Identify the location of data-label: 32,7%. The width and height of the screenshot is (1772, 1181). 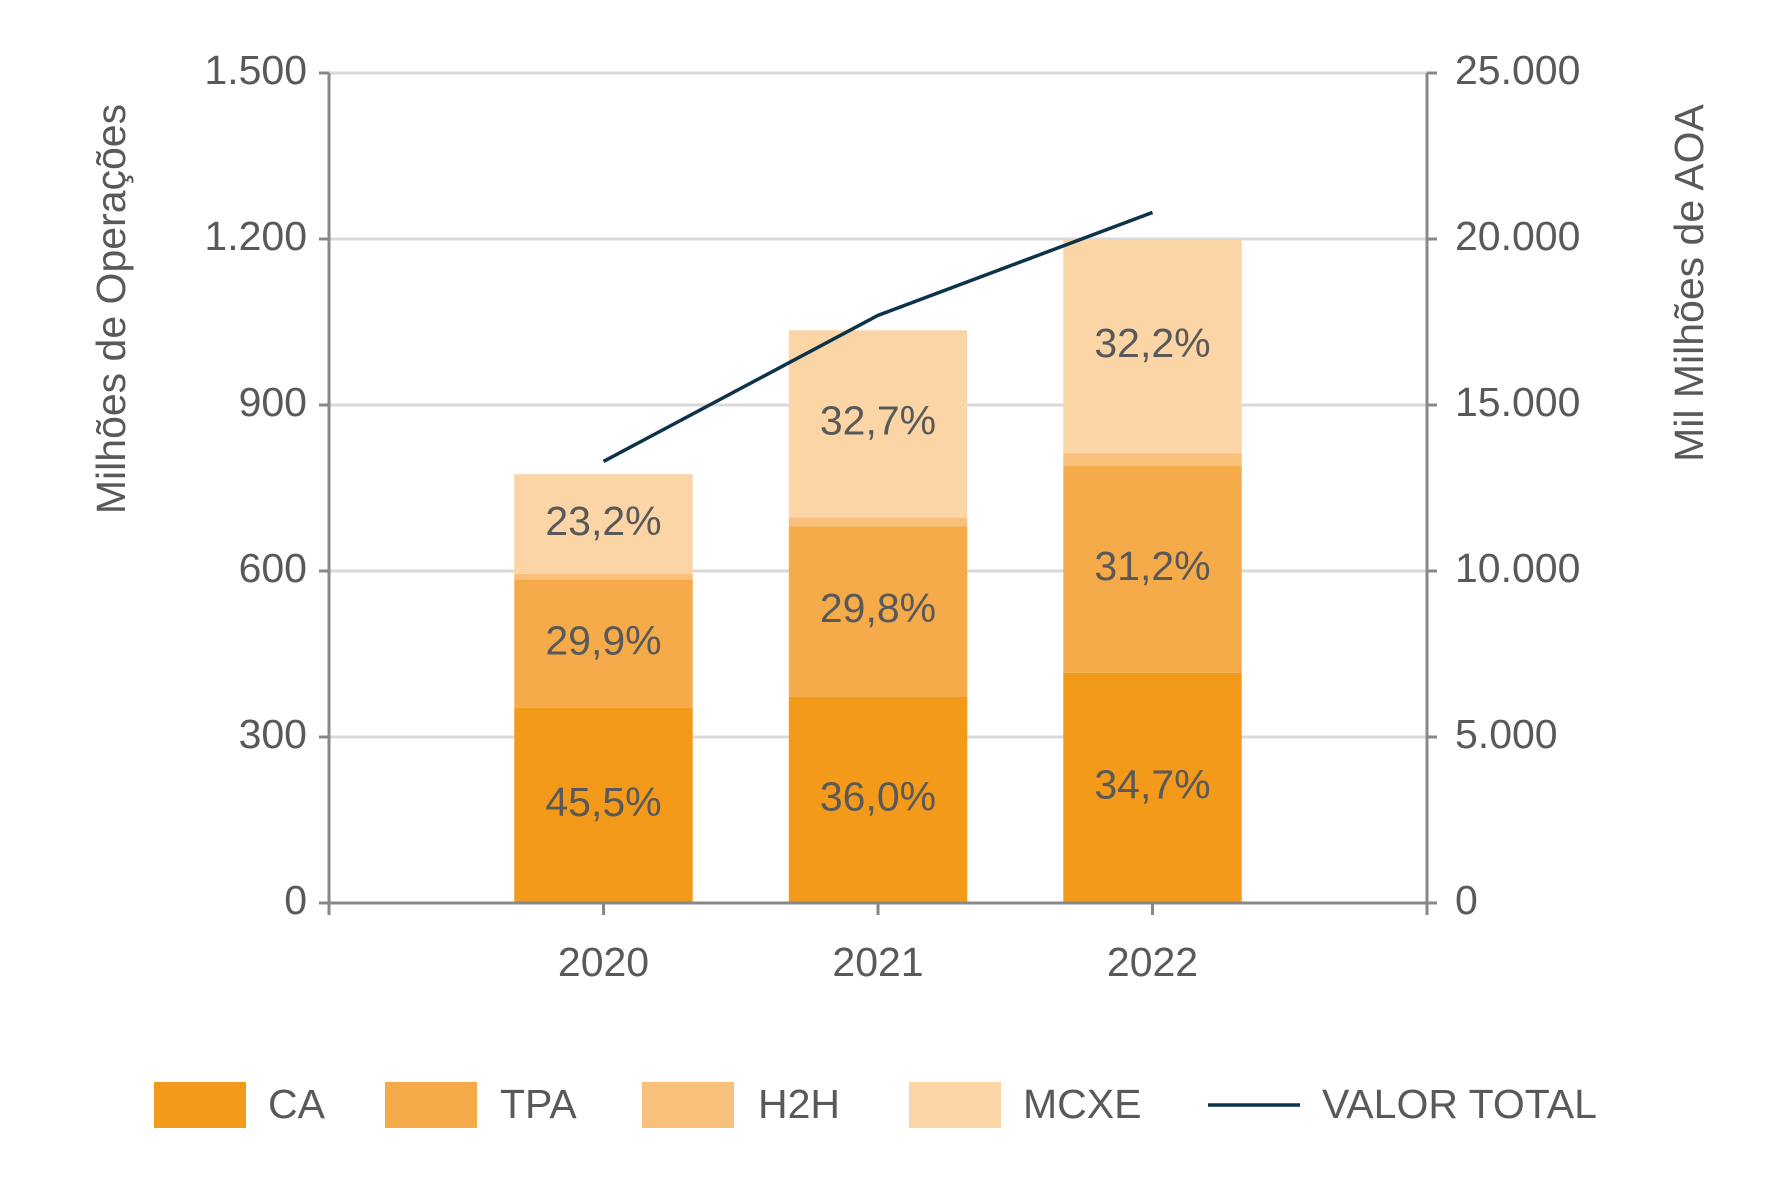
(878, 421).